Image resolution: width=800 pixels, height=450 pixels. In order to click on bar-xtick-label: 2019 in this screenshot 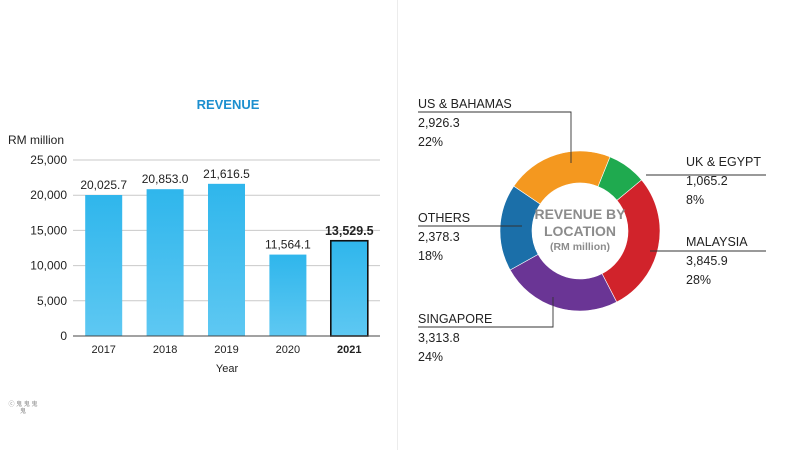, I will do `click(226, 350)`.